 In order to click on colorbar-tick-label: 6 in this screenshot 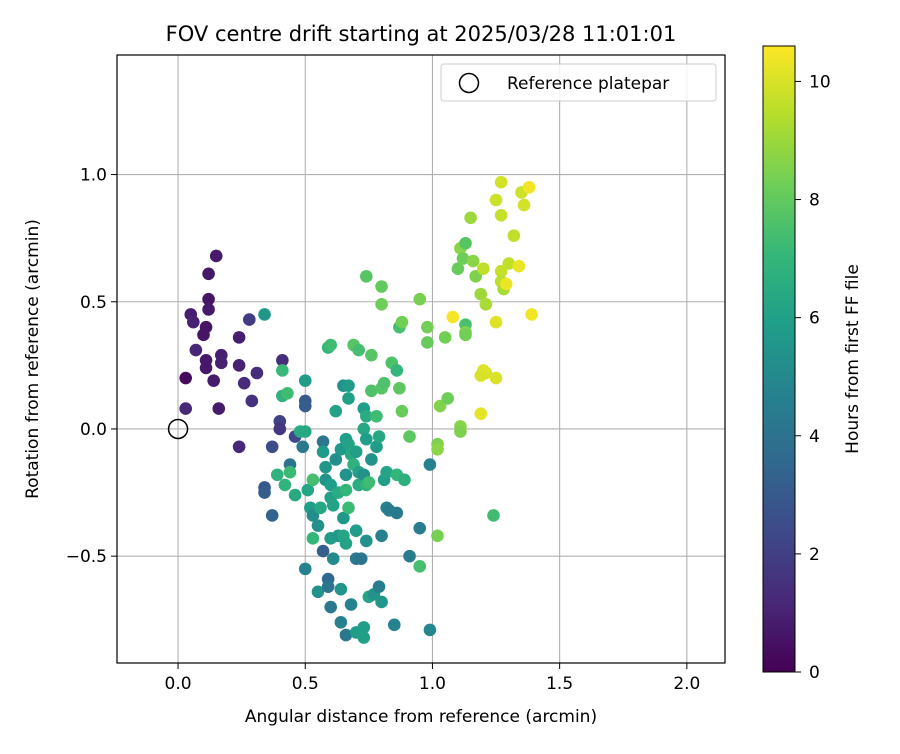, I will do `click(814, 319)`.